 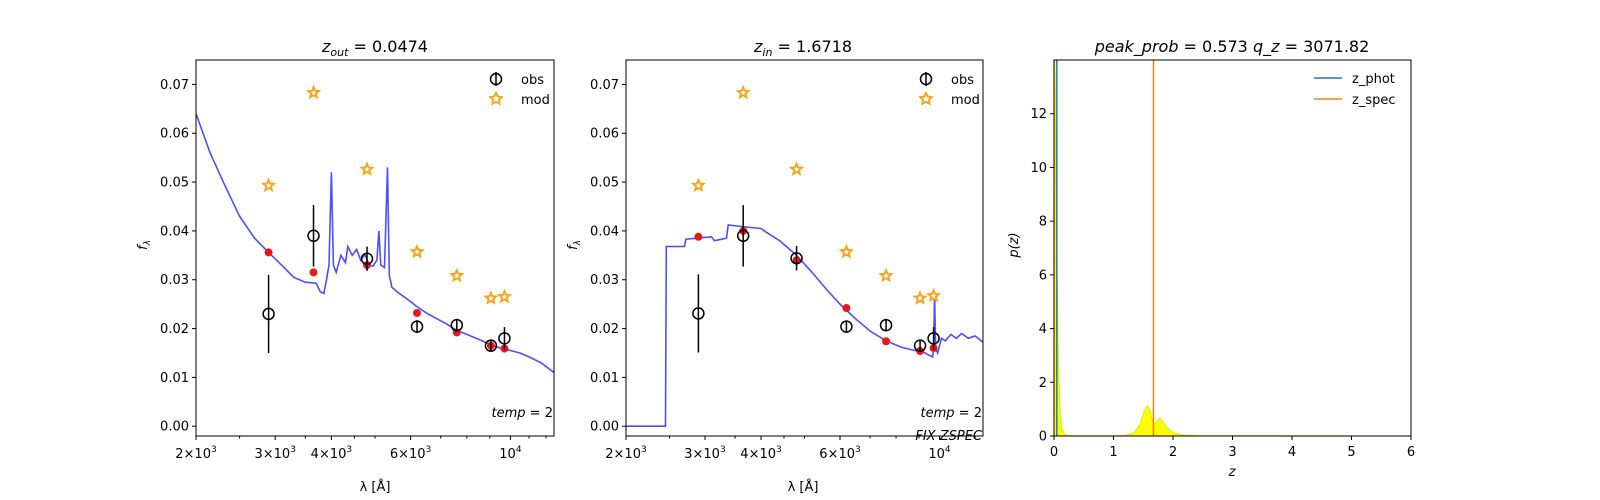 What do you see at coordinates (1411, 452) in the screenshot?
I see `x-tick-label: 6` at bounding box center [1411, 452].